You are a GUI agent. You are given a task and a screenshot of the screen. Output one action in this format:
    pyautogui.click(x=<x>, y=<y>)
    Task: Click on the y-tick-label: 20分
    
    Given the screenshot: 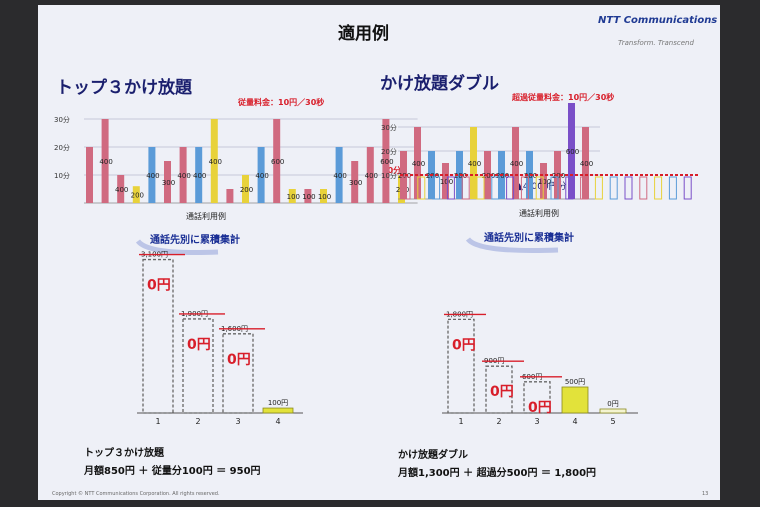 What is the action you would take?
    pyautogui.click(x=62, y=147)
    